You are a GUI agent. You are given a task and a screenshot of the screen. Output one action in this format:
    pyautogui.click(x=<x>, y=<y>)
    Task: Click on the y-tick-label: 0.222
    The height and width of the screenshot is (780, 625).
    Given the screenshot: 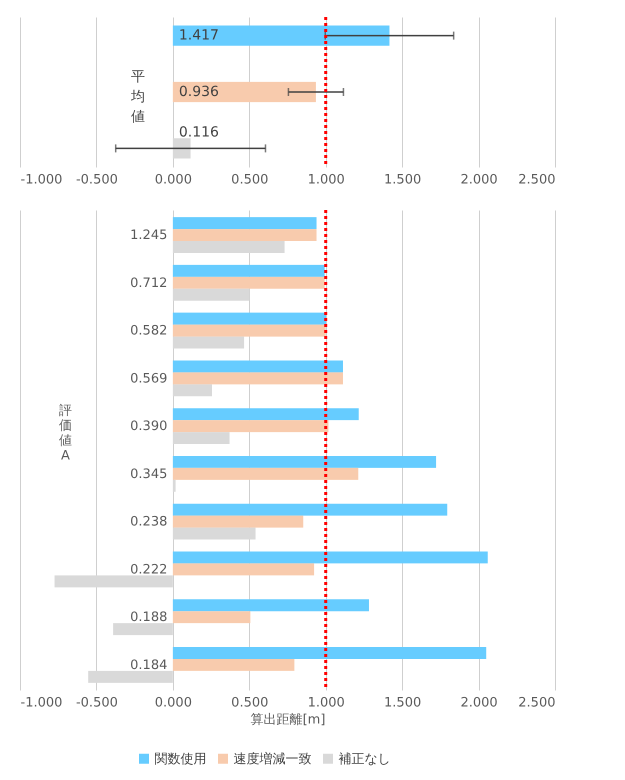 What is the action you would take?
    pyautogui.click(x=149, y=570)
    